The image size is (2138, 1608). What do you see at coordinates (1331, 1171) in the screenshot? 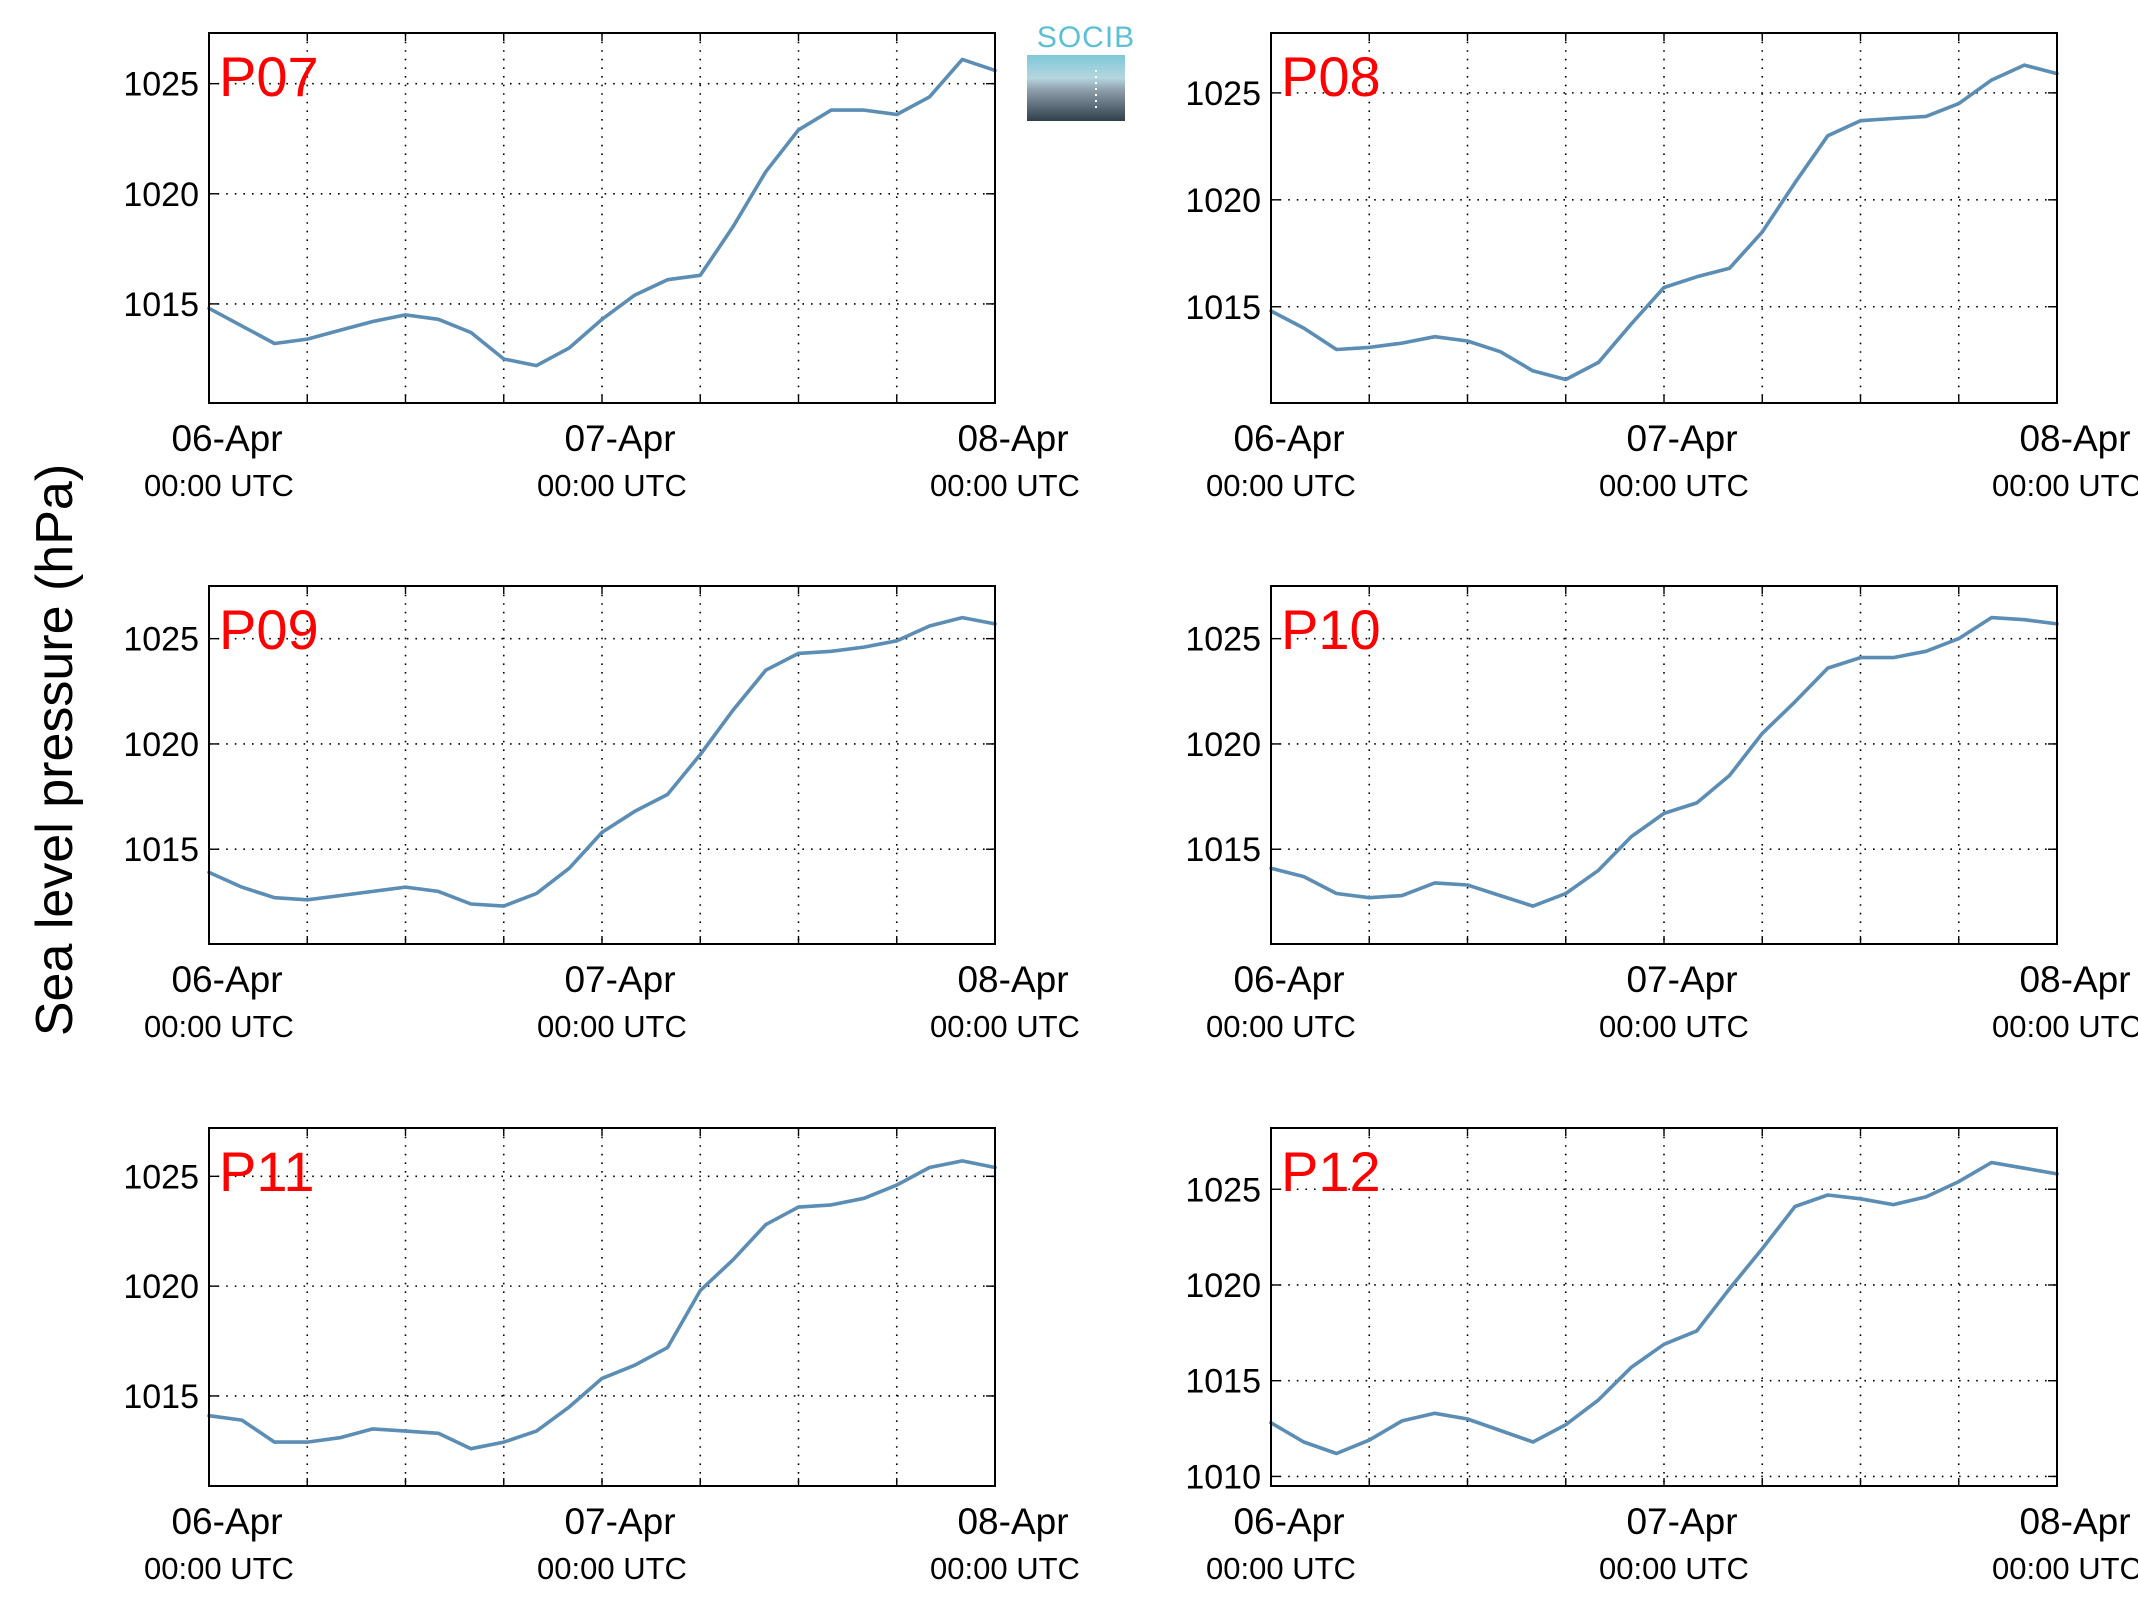
I see `panel-label: P12` at bounding box center [1331, 1171].